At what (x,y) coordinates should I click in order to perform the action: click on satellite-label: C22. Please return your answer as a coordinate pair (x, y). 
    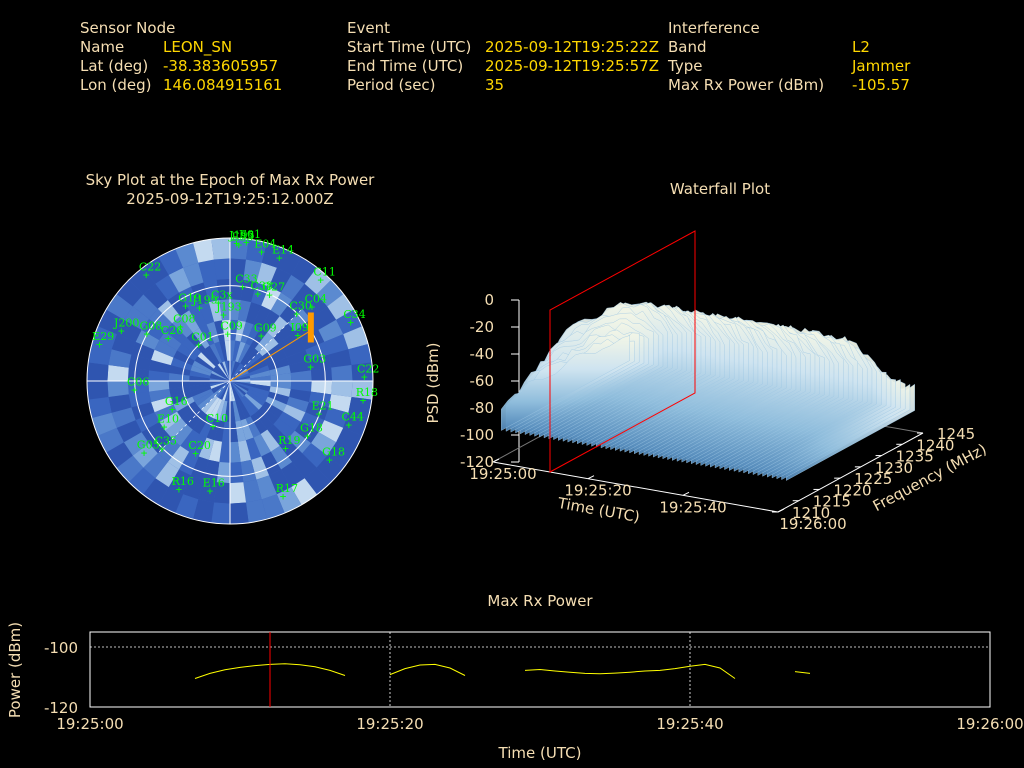
    Looking at the image, I should click on (150, 267).